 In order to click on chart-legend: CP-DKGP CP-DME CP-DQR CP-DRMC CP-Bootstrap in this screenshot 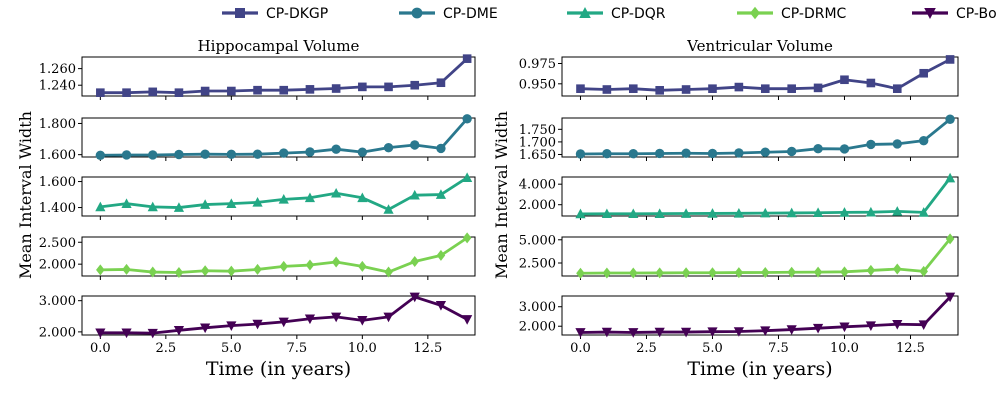, I will do `click(609, 14)`.